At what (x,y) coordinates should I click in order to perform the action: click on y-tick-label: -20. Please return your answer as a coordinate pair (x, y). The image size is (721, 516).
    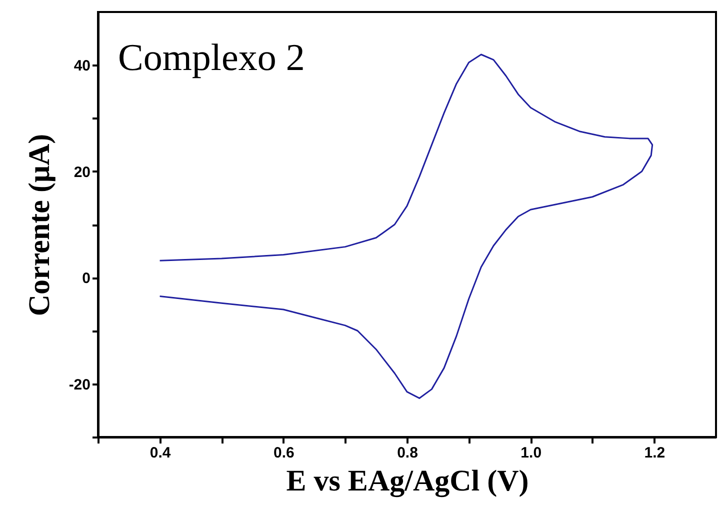
    Looking at the image, I should click on (79, 385).